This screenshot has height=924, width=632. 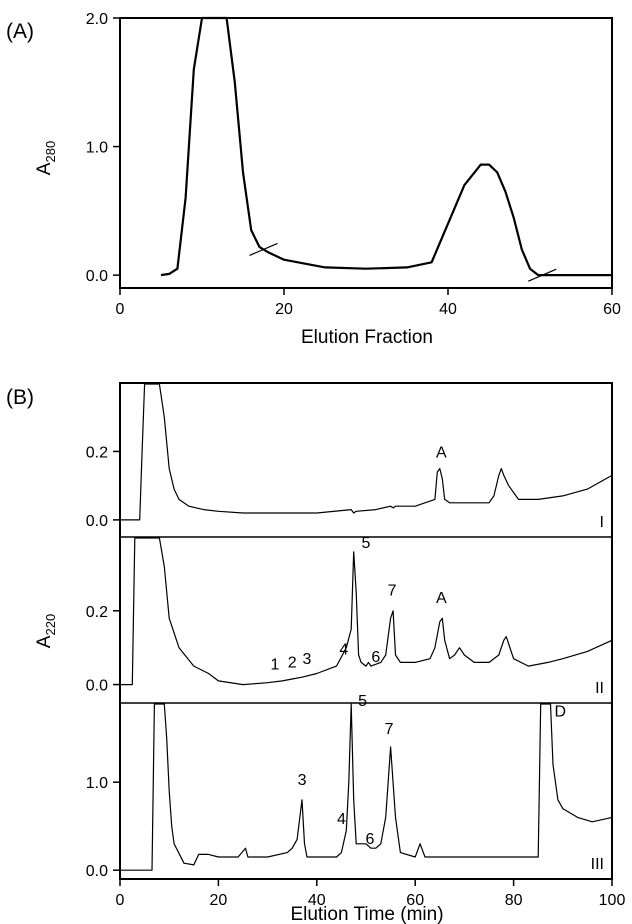 I want to click on panel-a-x-tick-label: 60, so click(x=612, y=309).